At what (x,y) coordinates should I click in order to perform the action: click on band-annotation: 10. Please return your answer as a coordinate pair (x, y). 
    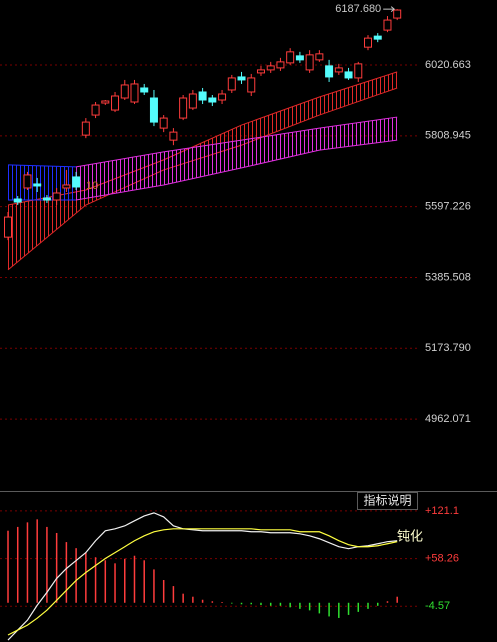
    Looking at the image, I should click on (92, 186).